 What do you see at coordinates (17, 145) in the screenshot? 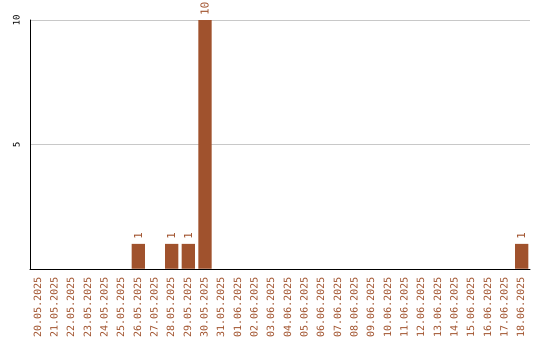
I see `y-tick-label: 5` at bounding box center [17, 145].